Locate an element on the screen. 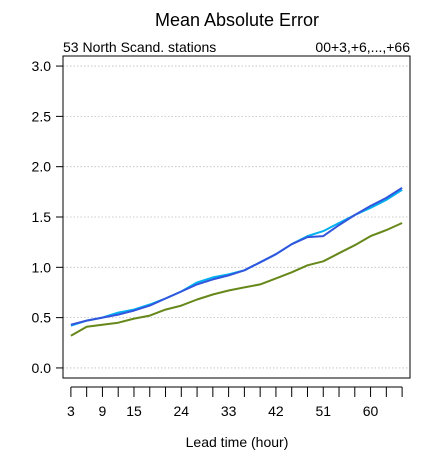 This screenshot has width=426, height=459. chart-subtitle-left: 53 North Scand. stations is located at coordinates (139, 47).